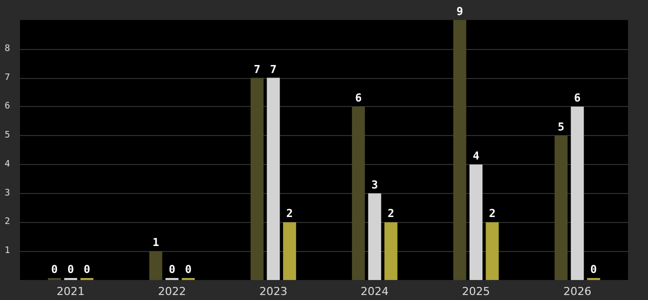  Describe the element at coordinates (7, 222) in the screenshot. I see `y-tick-label: 2` at that location.